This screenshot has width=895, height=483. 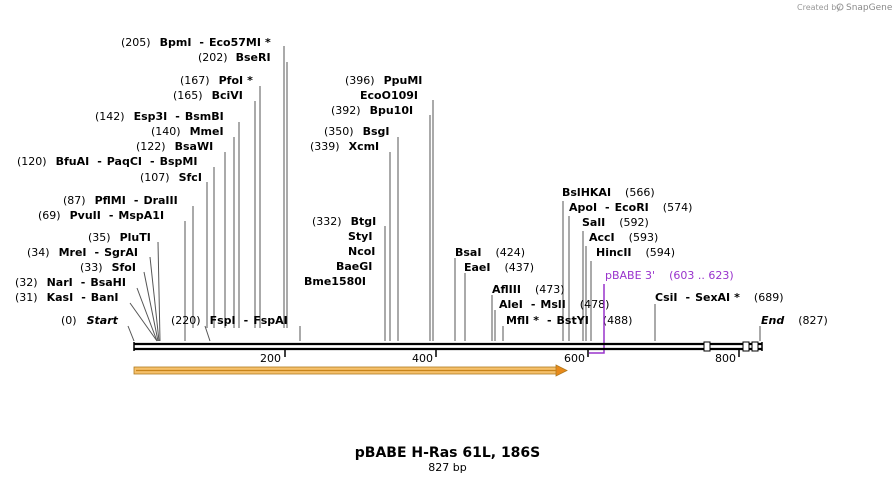 What do you see at coordinates (270, 358) in the screenshot?
I see `axis-tick-label: 200` at bounding box center [270, 358].